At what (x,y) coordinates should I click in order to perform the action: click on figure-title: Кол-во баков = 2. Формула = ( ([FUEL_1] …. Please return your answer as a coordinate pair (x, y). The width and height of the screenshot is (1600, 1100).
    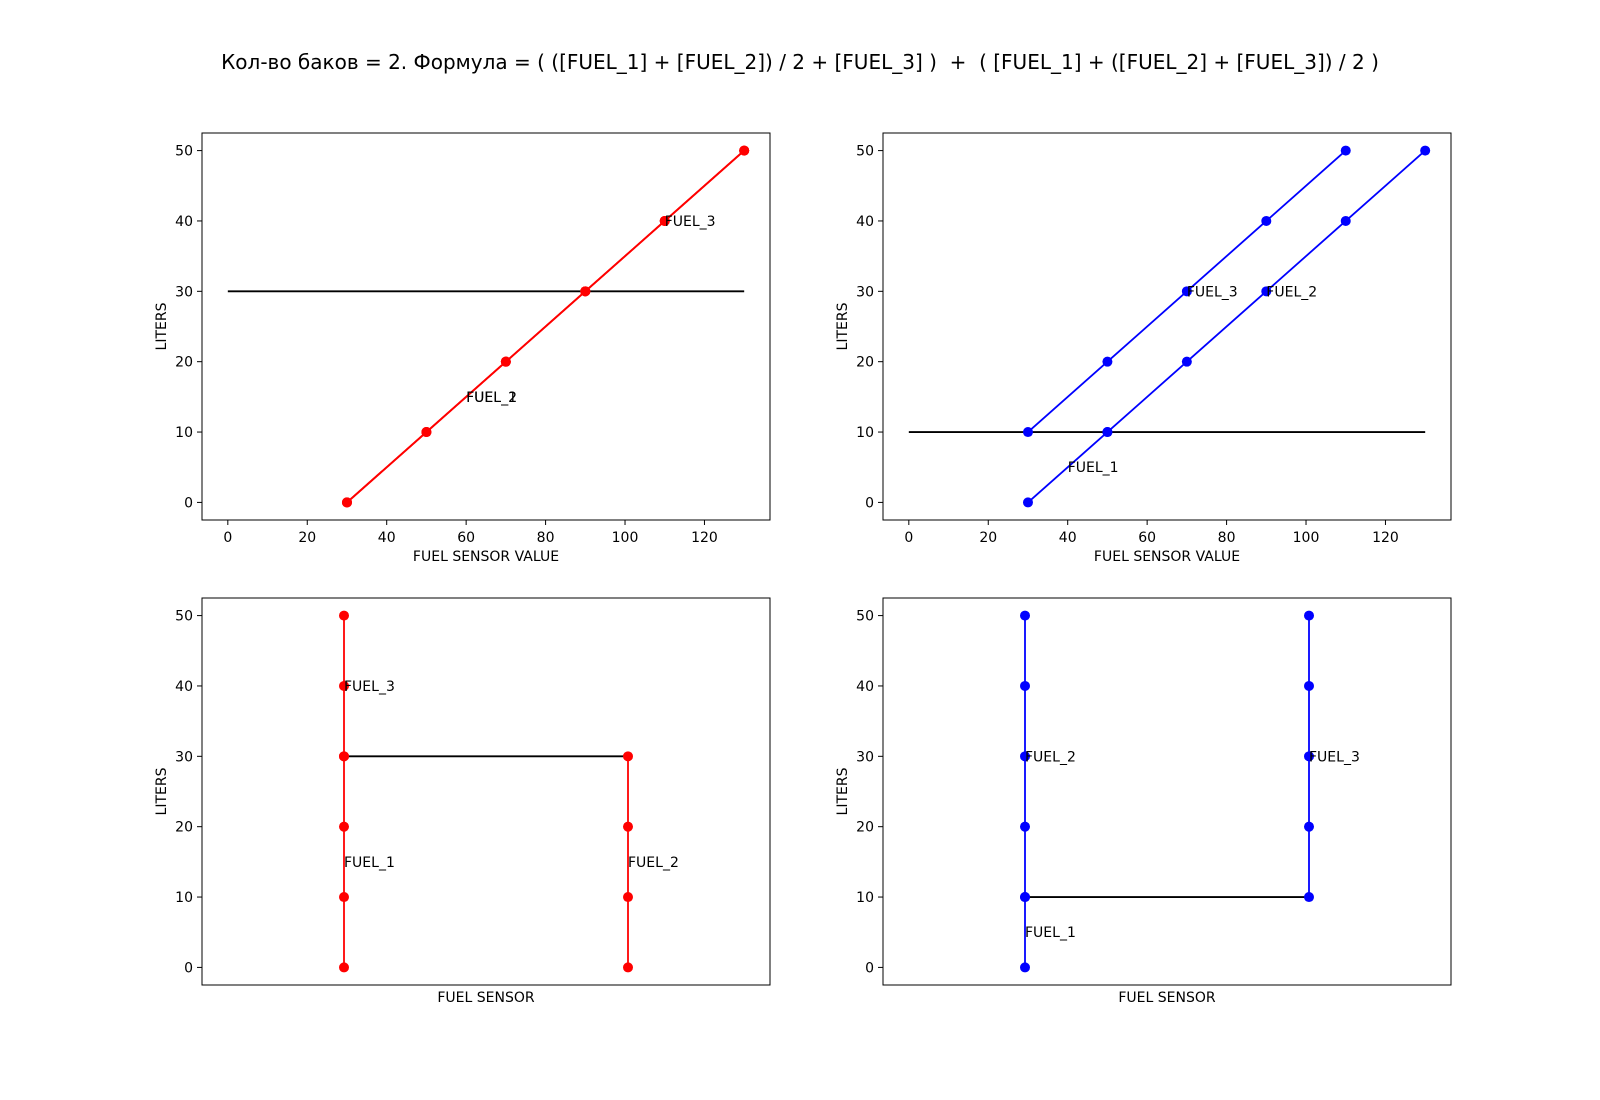
    Looking at the image, I should click on (800, 62).